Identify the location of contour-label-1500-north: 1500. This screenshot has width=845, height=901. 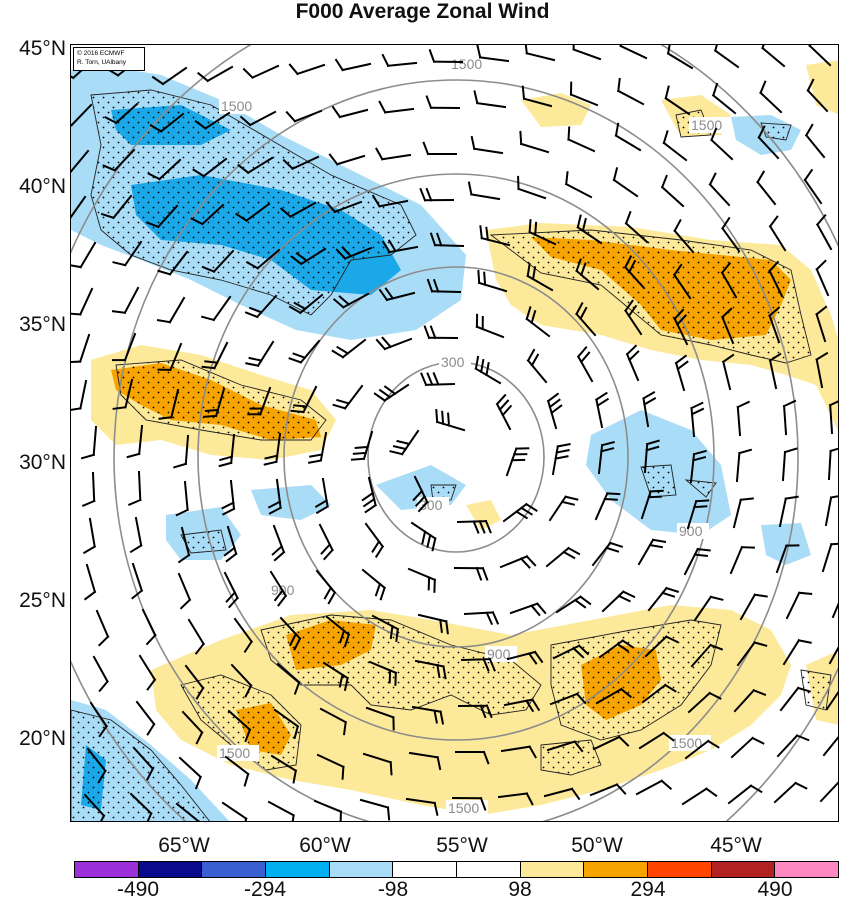
(466, 64).